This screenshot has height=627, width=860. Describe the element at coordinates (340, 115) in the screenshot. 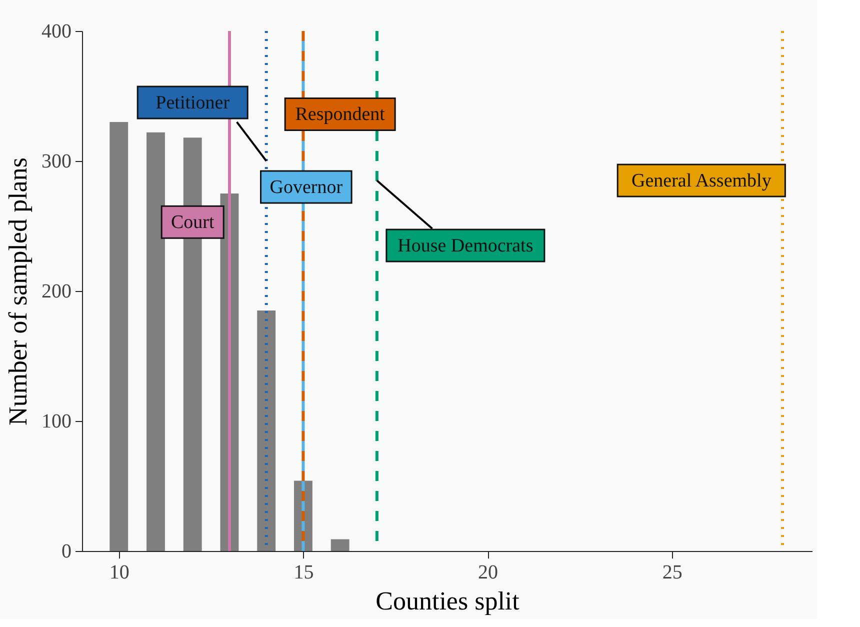

I see `ref-line-label: Respondent` at that location.